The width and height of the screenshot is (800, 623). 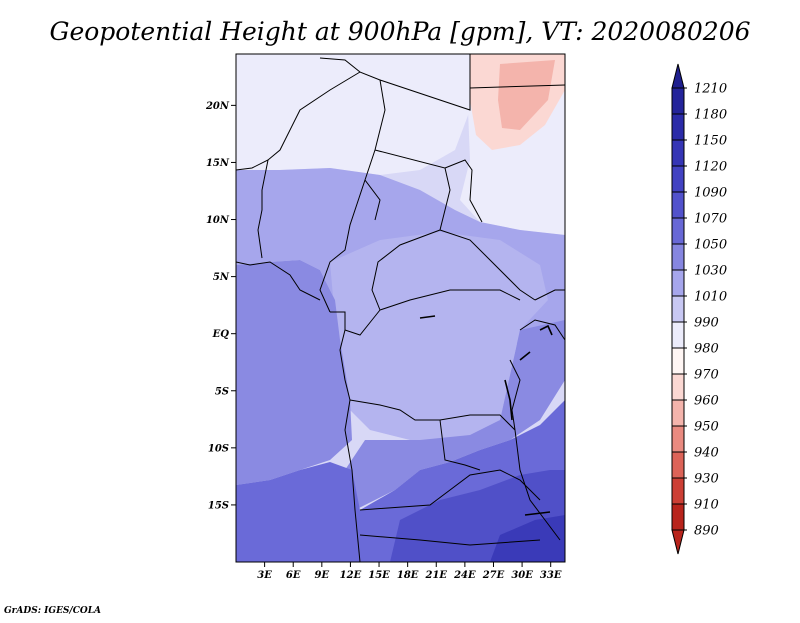 I want to click on colorbar-level-label: 930, so click(x=706, y=479).